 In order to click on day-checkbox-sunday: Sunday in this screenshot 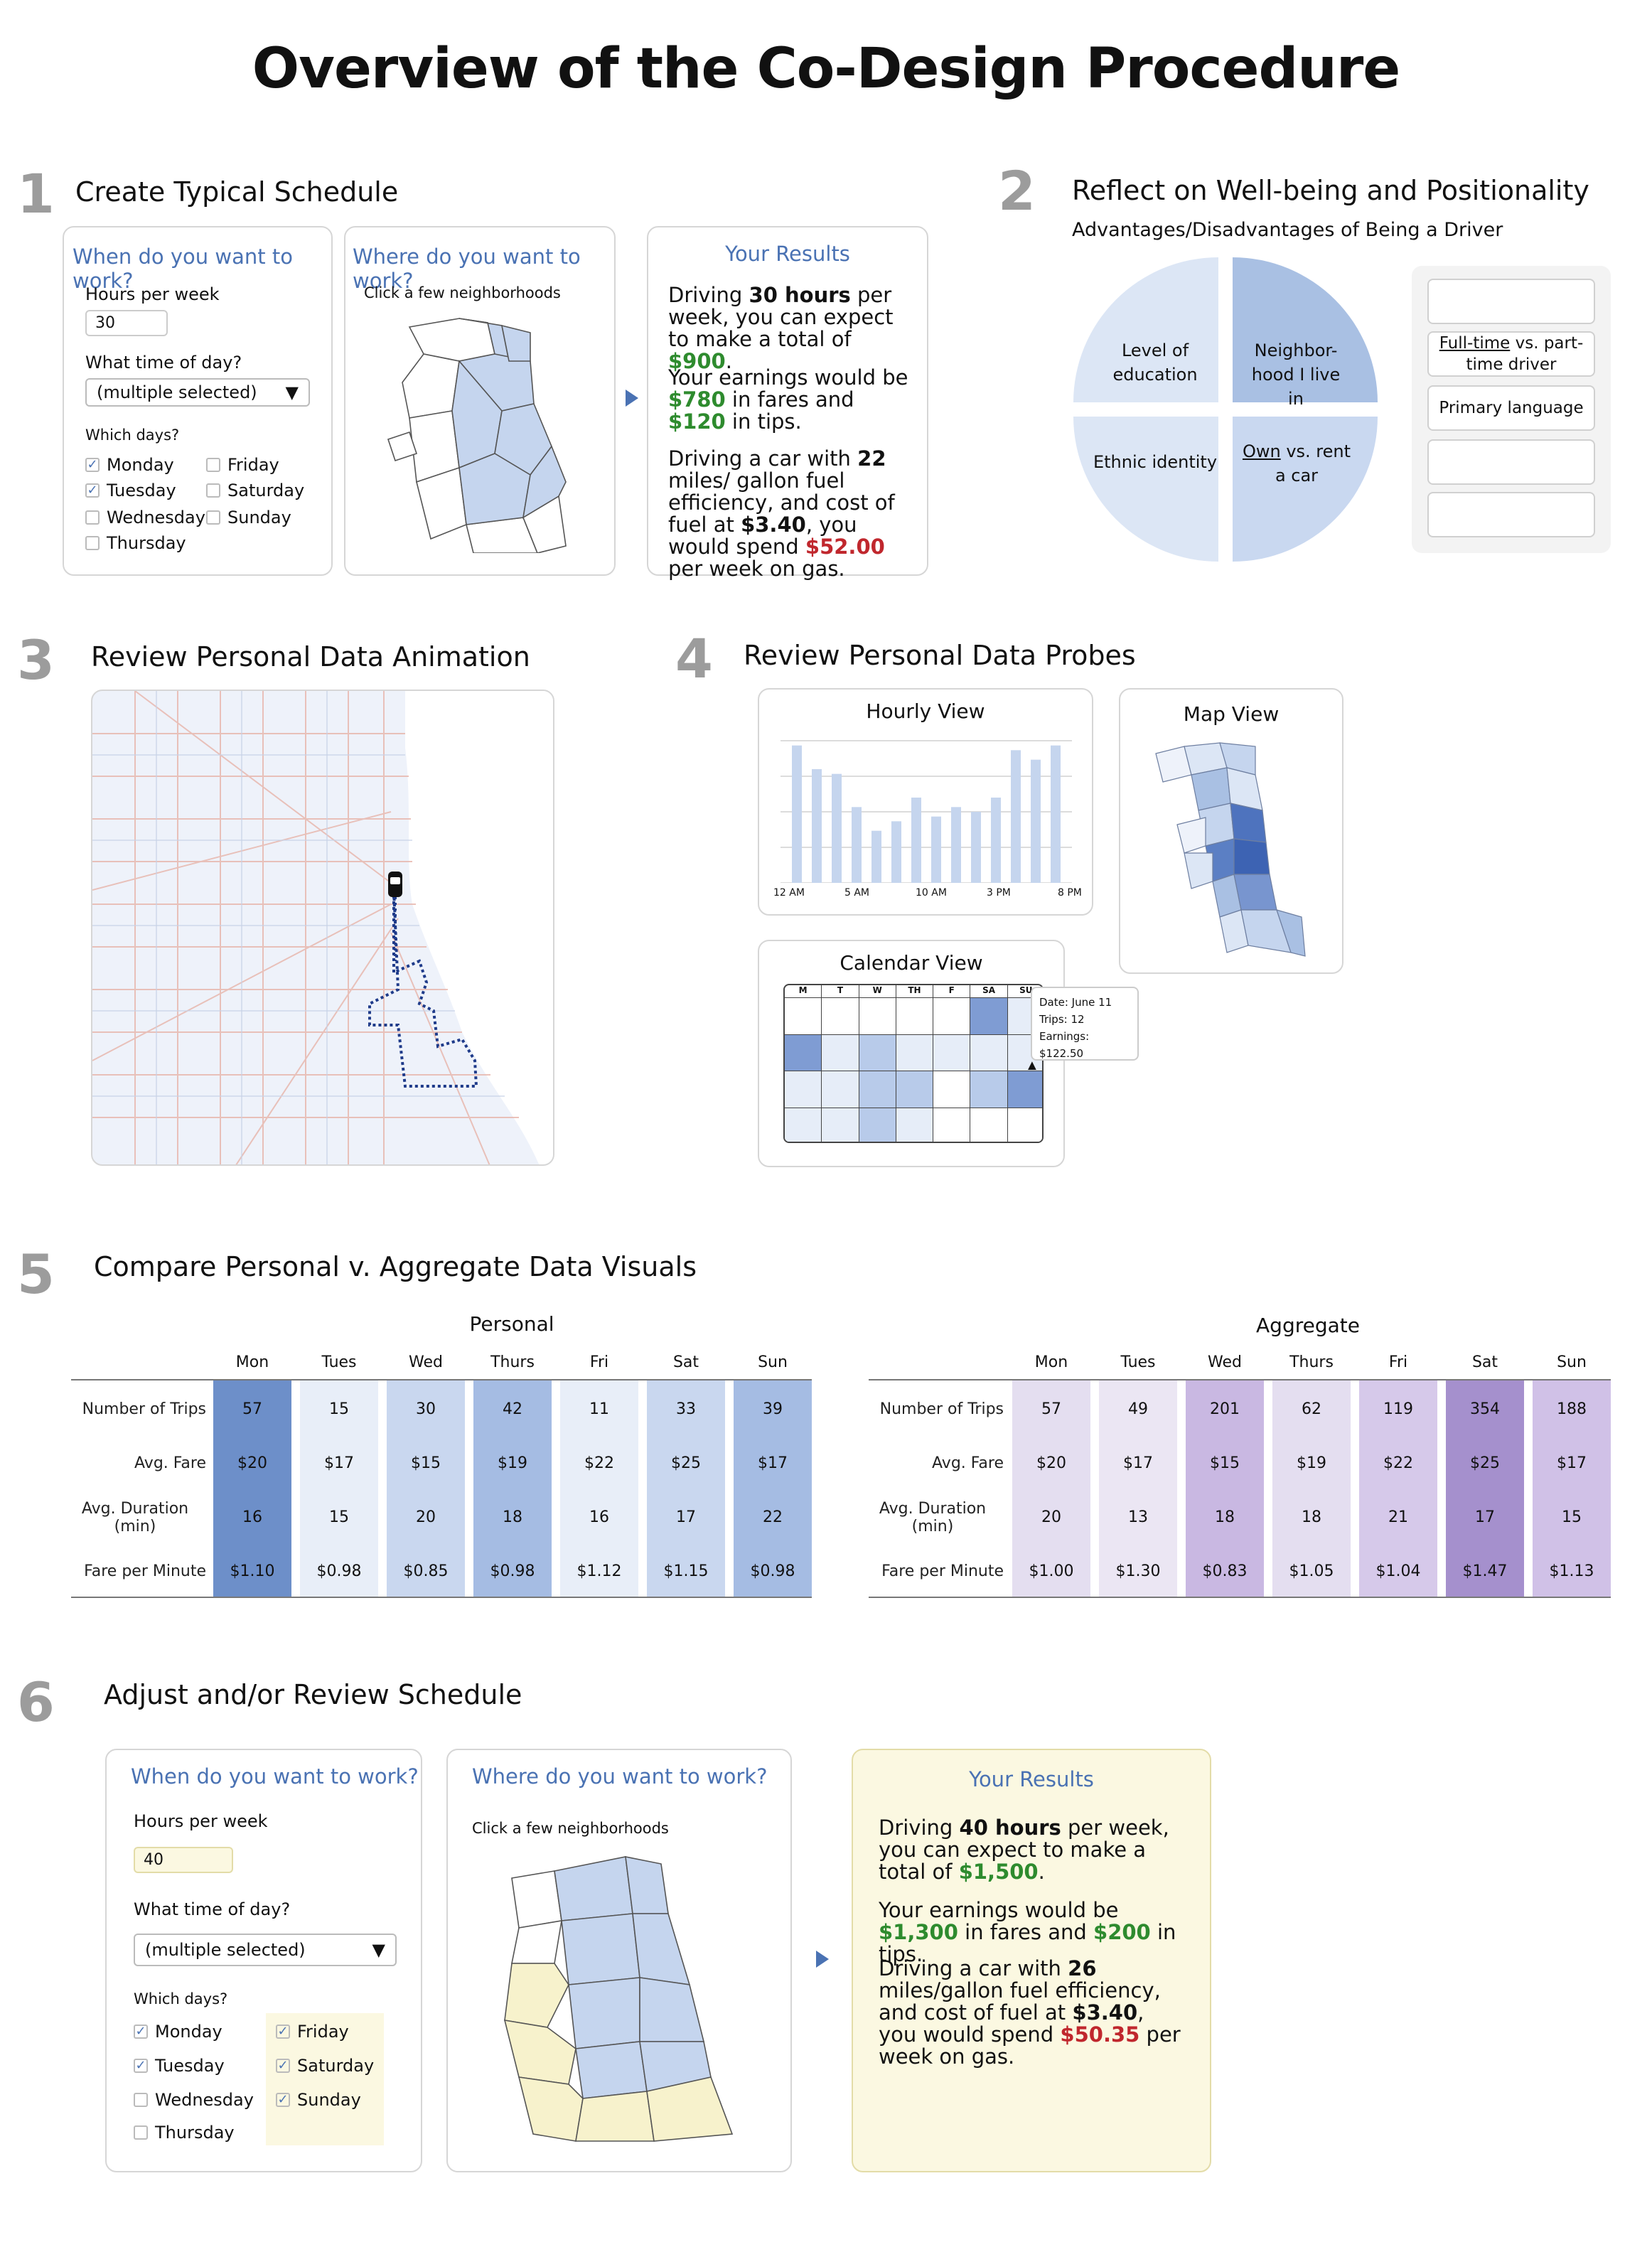, I will do `click(248, 517)`.